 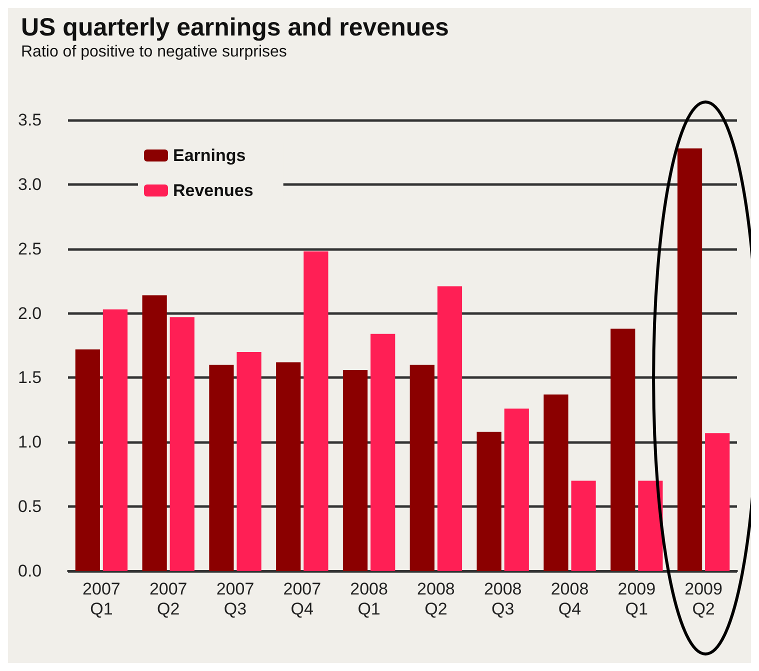 What do you see at coordinates (30, 248) in the screenshot?
I see `y-tick-label: 2.5` at bounding box center [30, 248].